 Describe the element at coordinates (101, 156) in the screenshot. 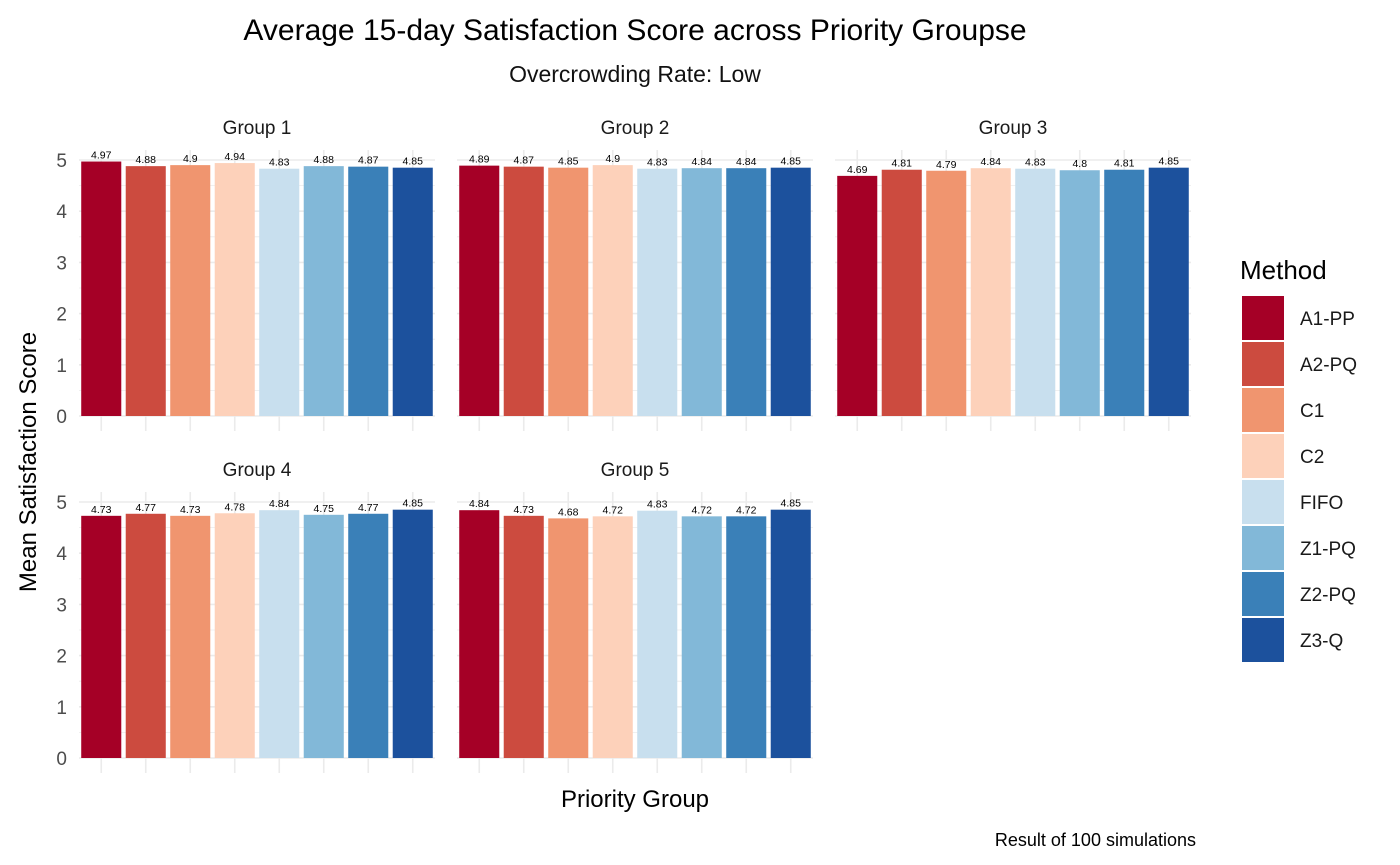

I see `bar-value-label: 4.97` at that location.